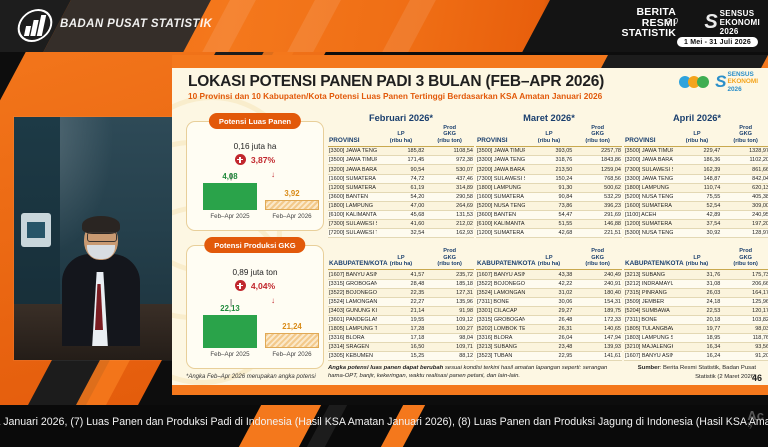 The height and width of the screenshot is (447, 768). Describe the element at coordinates (449, 320) in the screenshot. I see `row-prod: 109,12` at that location.